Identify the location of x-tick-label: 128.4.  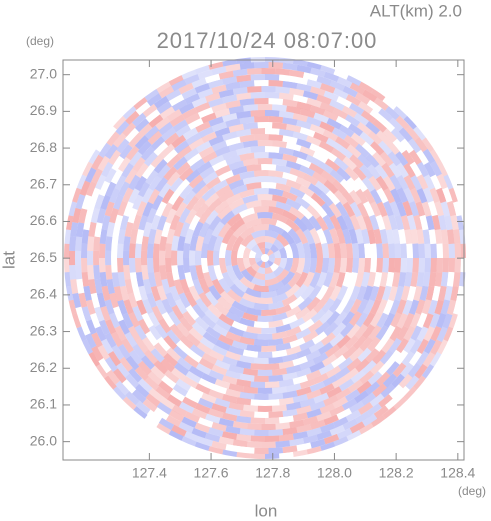
(457, 473).